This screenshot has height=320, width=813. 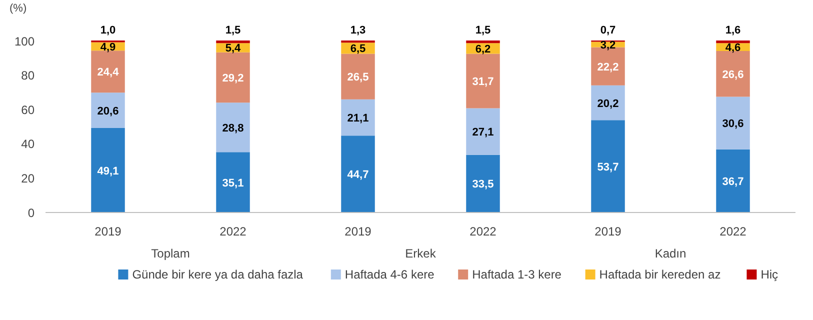 I want to click on y-tick-label: 20, so click(x=28, y=179).